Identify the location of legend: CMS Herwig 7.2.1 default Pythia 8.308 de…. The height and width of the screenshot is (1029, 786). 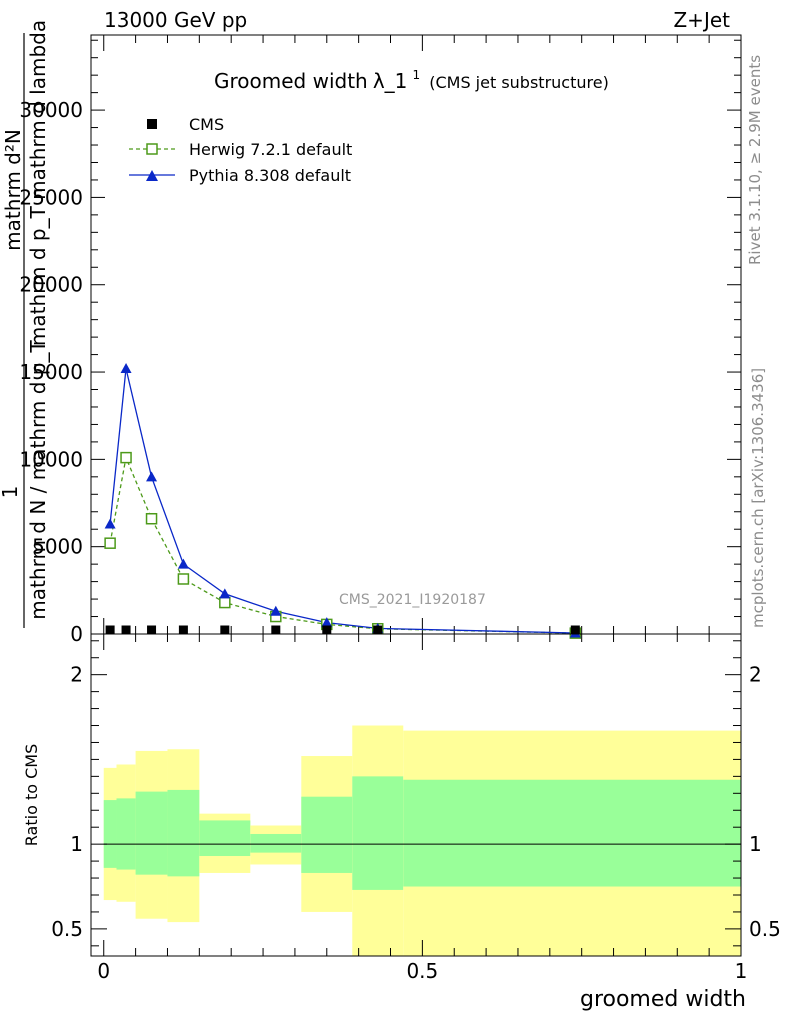
(240, 150).